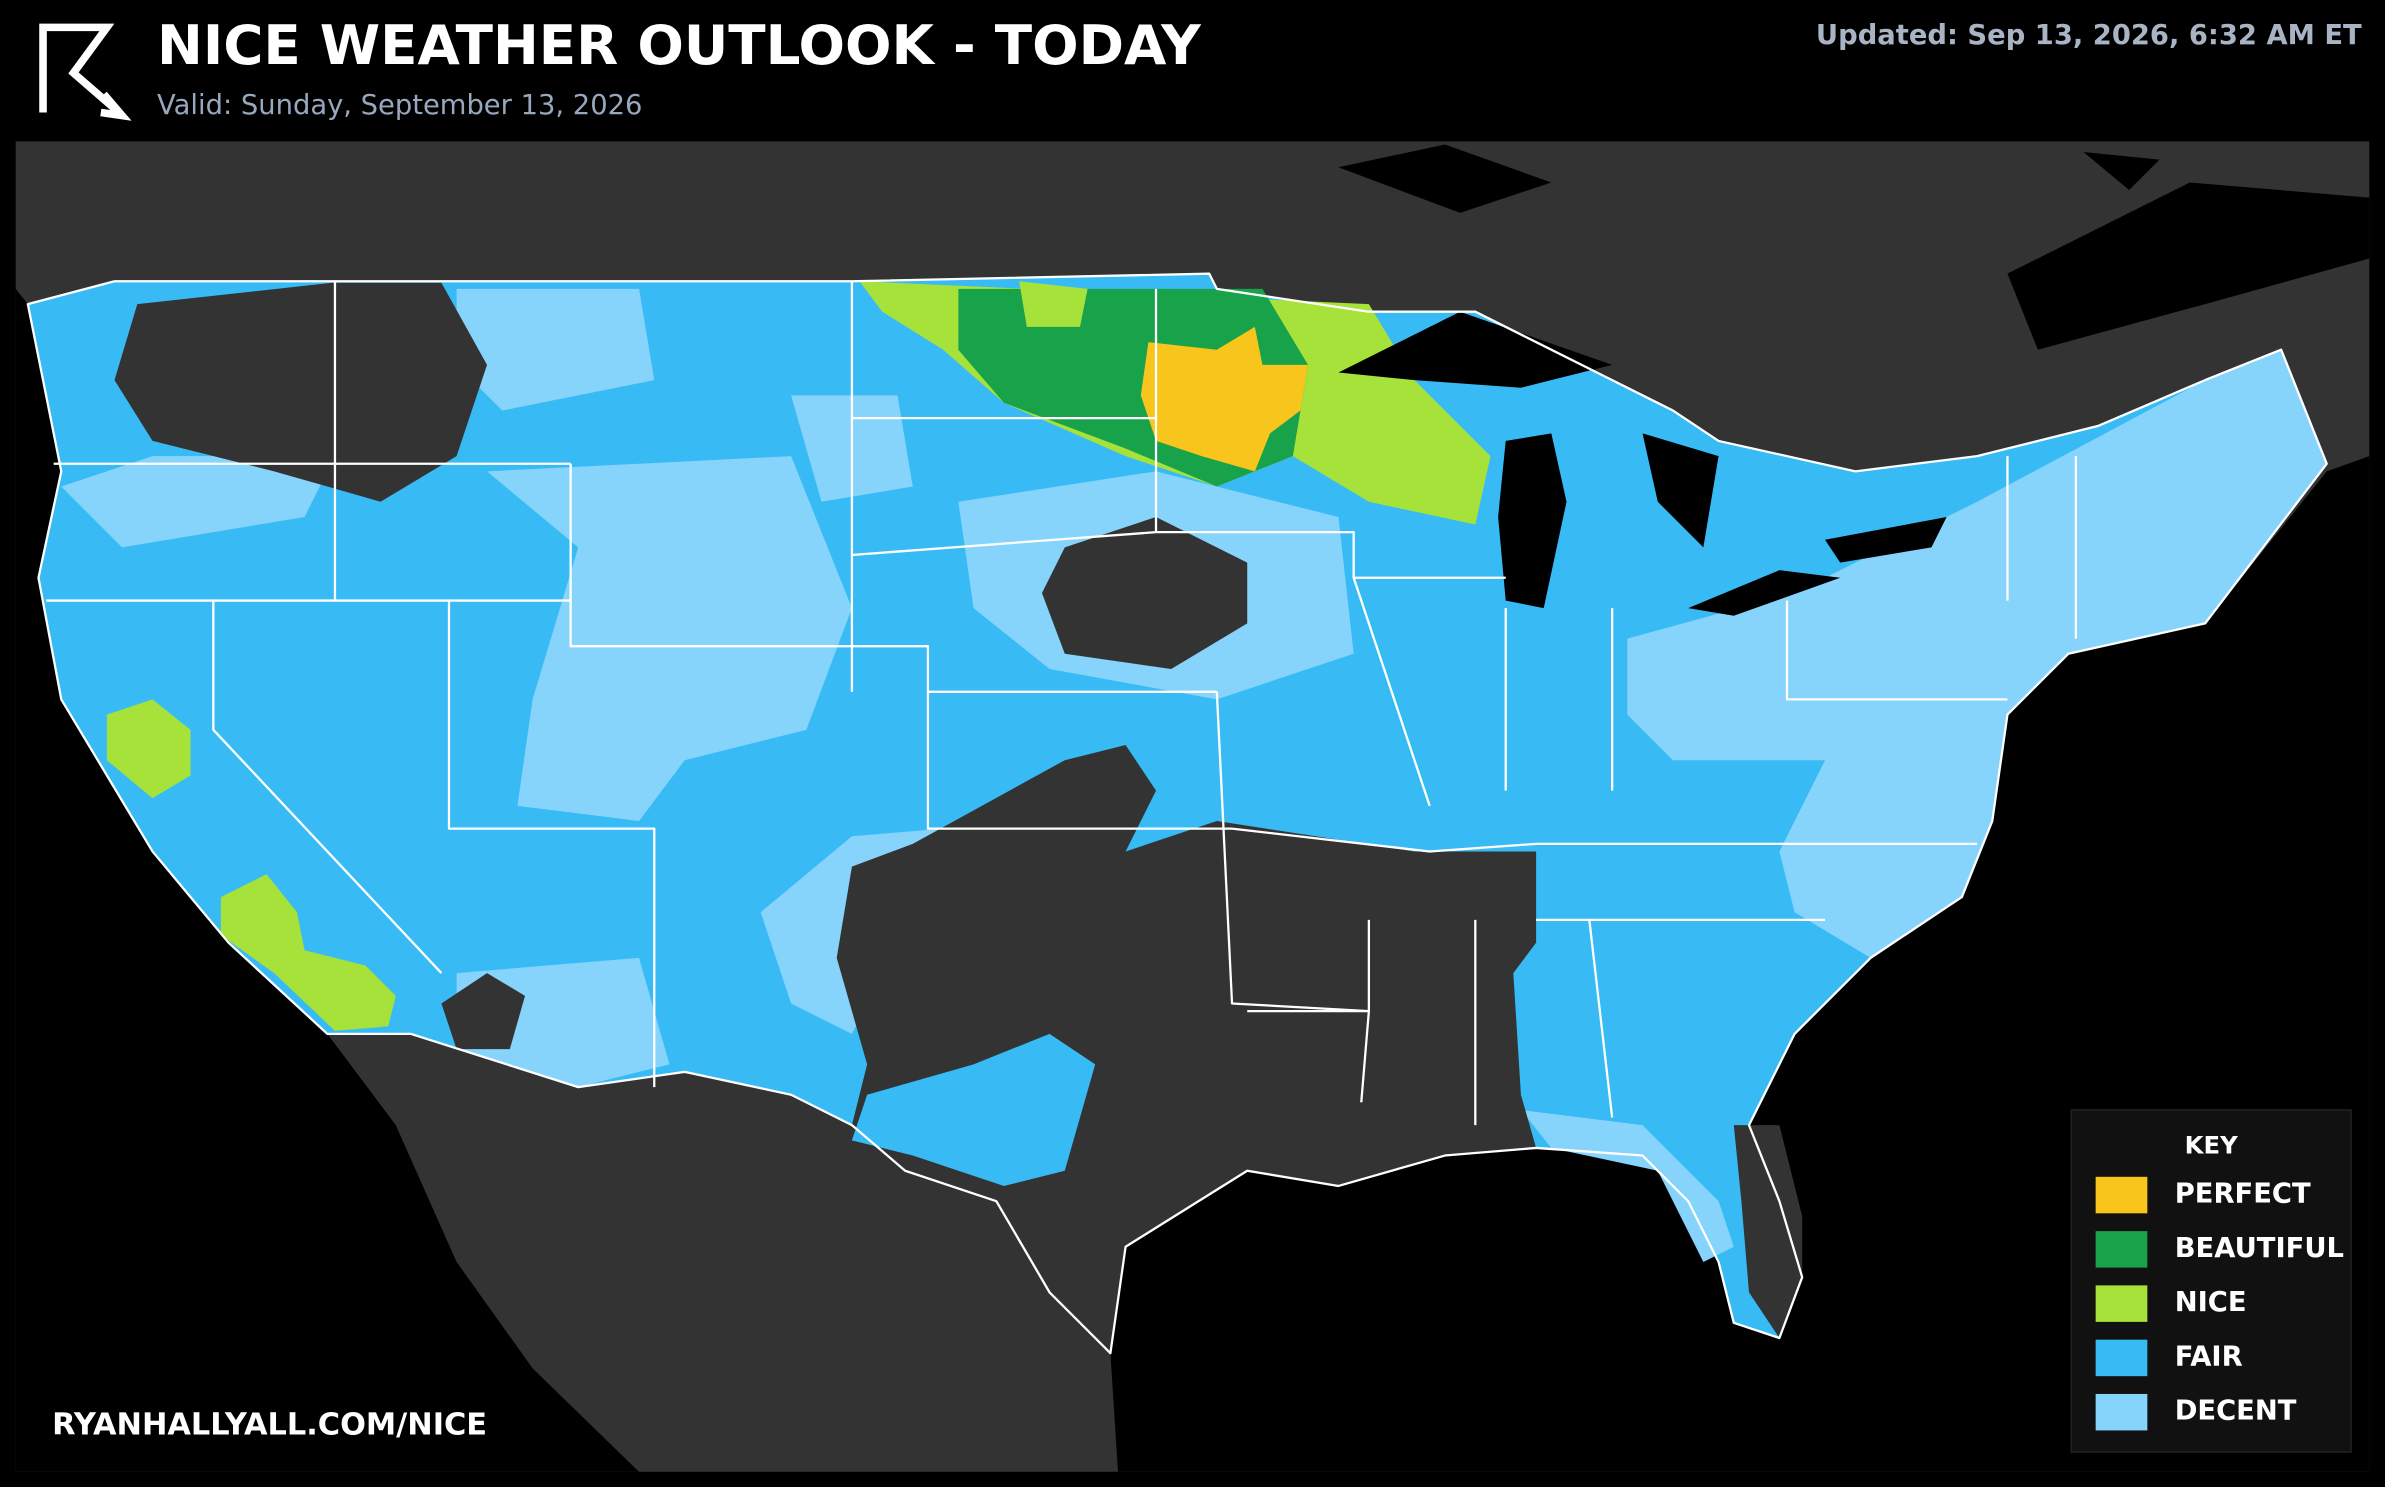 This screenshot has height=1487, width=2385. I want to click on perfect-region, so click(1224, 399).